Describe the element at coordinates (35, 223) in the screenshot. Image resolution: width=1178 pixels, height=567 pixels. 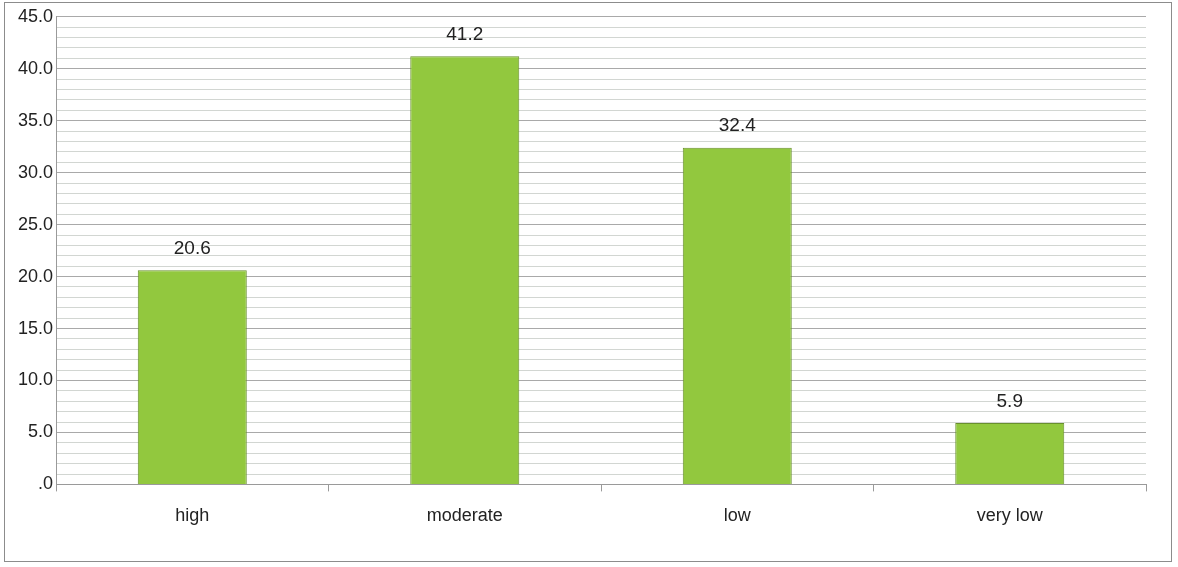
I see `y-tick-label: 25.0` at that location.